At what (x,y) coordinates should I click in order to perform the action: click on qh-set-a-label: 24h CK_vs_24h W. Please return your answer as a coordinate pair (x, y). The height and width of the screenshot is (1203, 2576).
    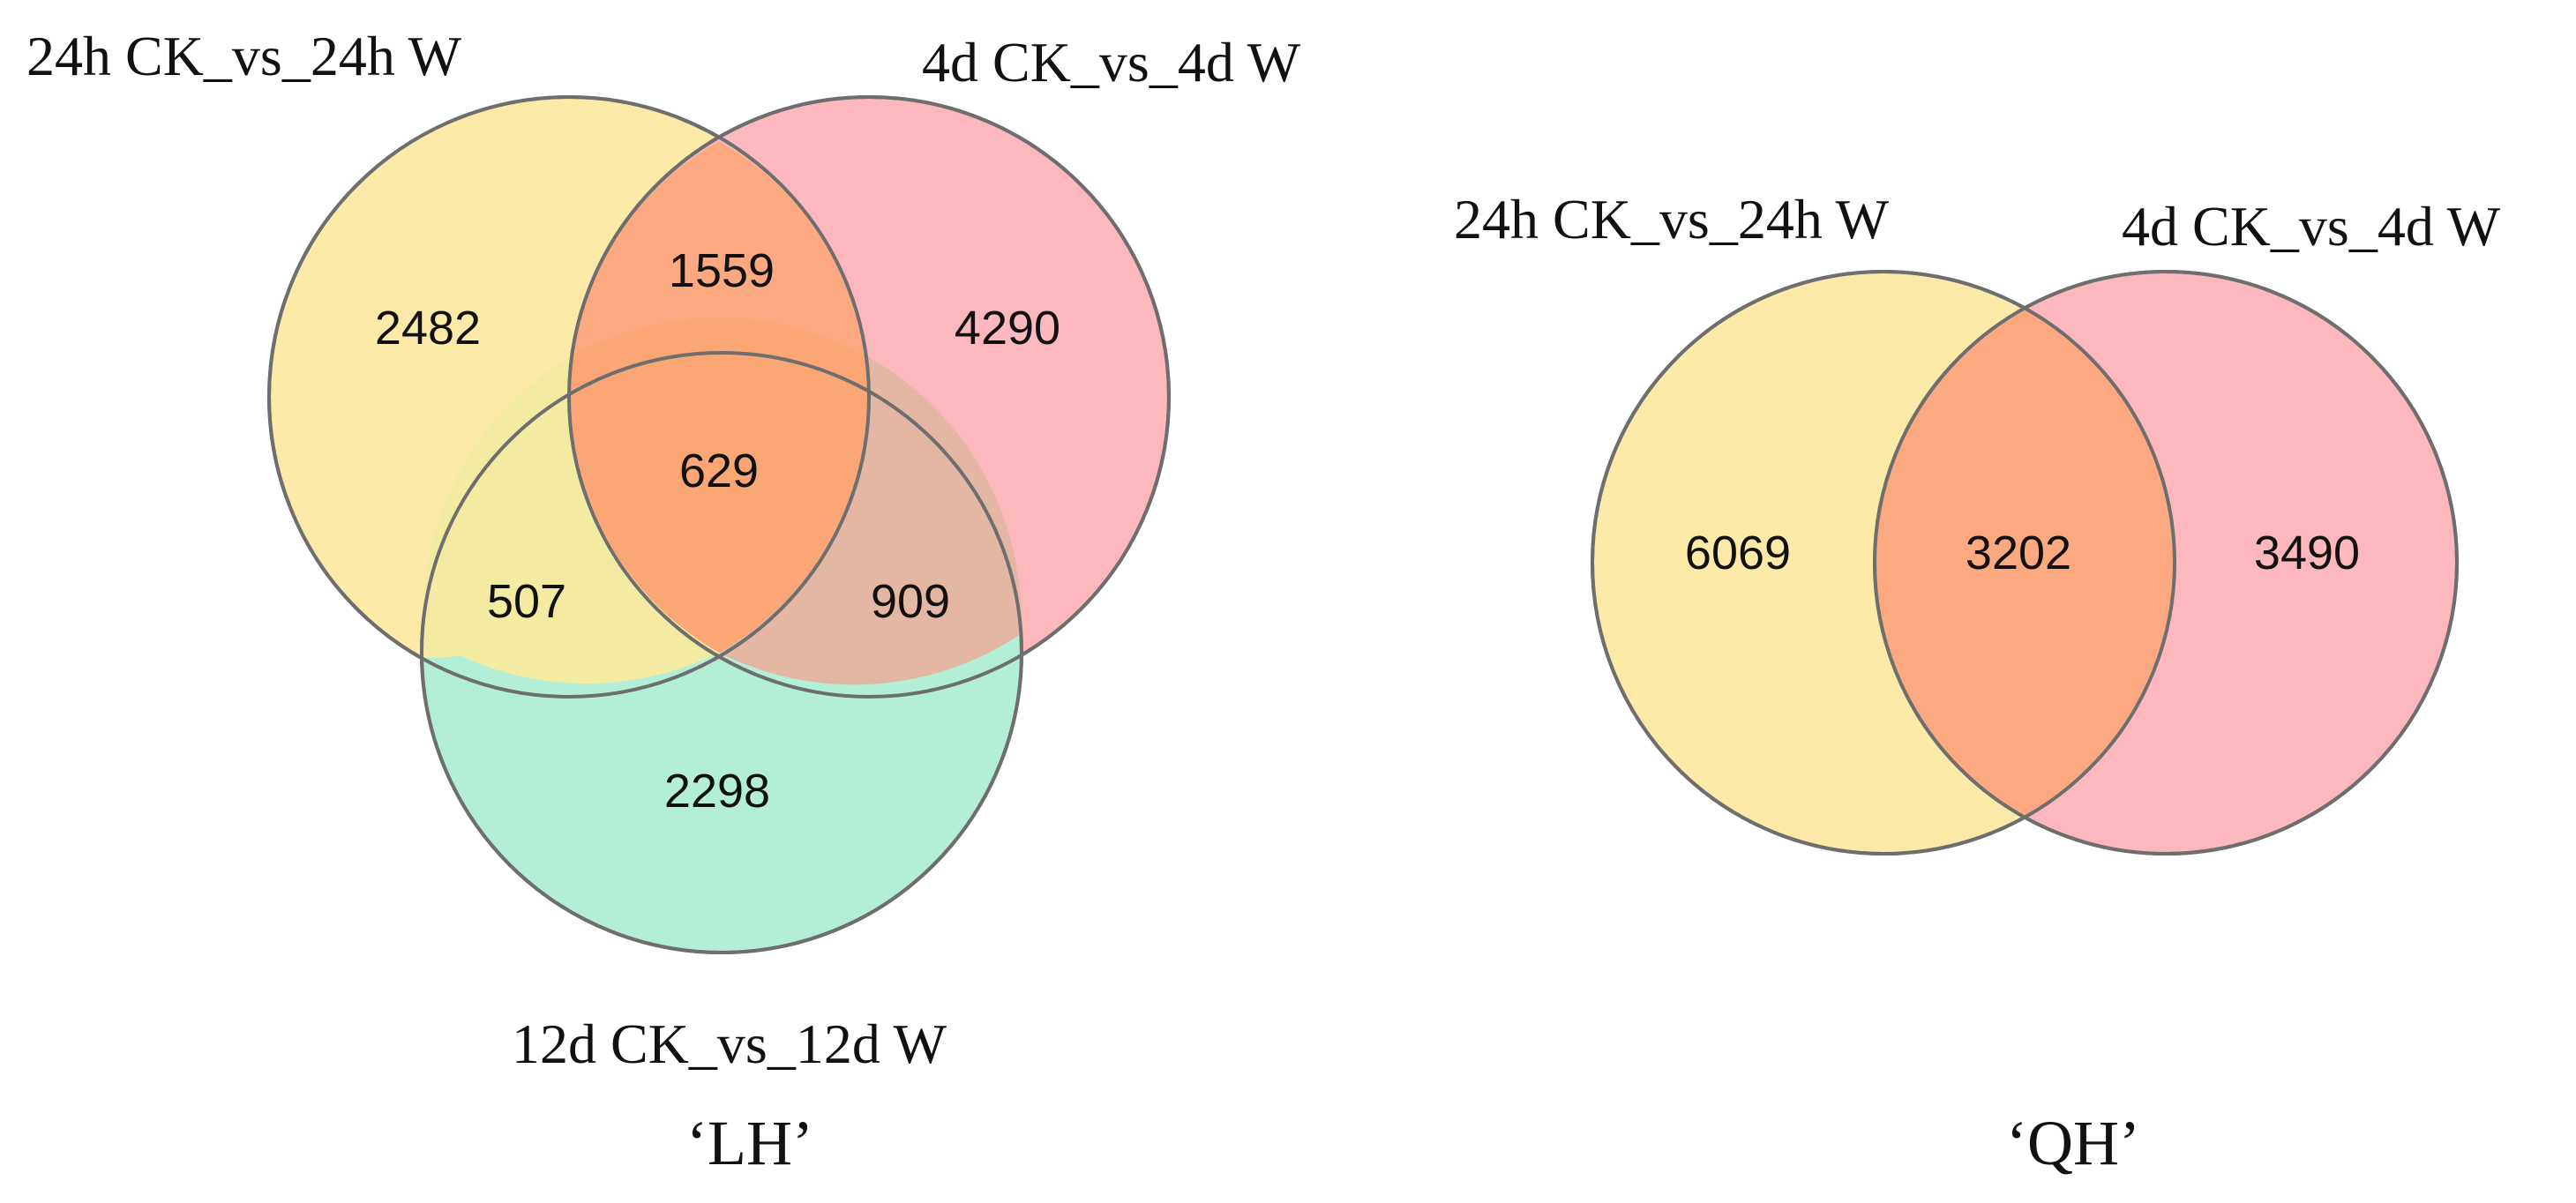
    Looking at the image, I should click on (1672, 219).